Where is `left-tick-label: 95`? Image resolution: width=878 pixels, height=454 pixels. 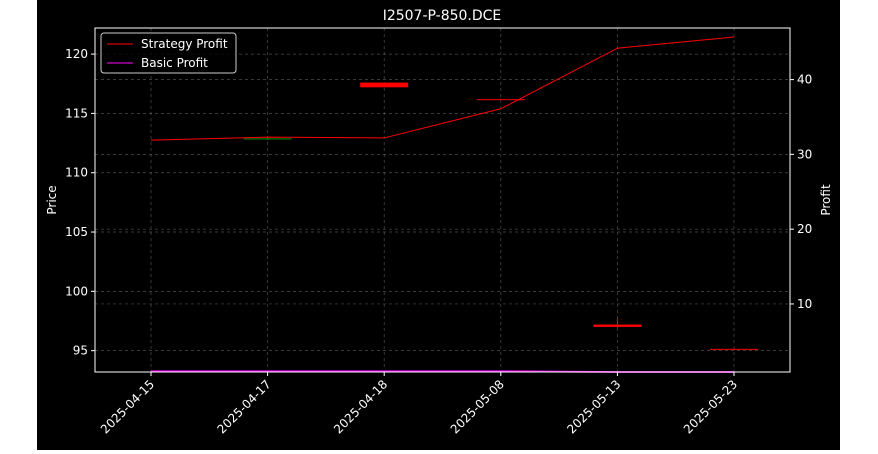 left-tick-label: 95 is located at coordinates (80, 351).